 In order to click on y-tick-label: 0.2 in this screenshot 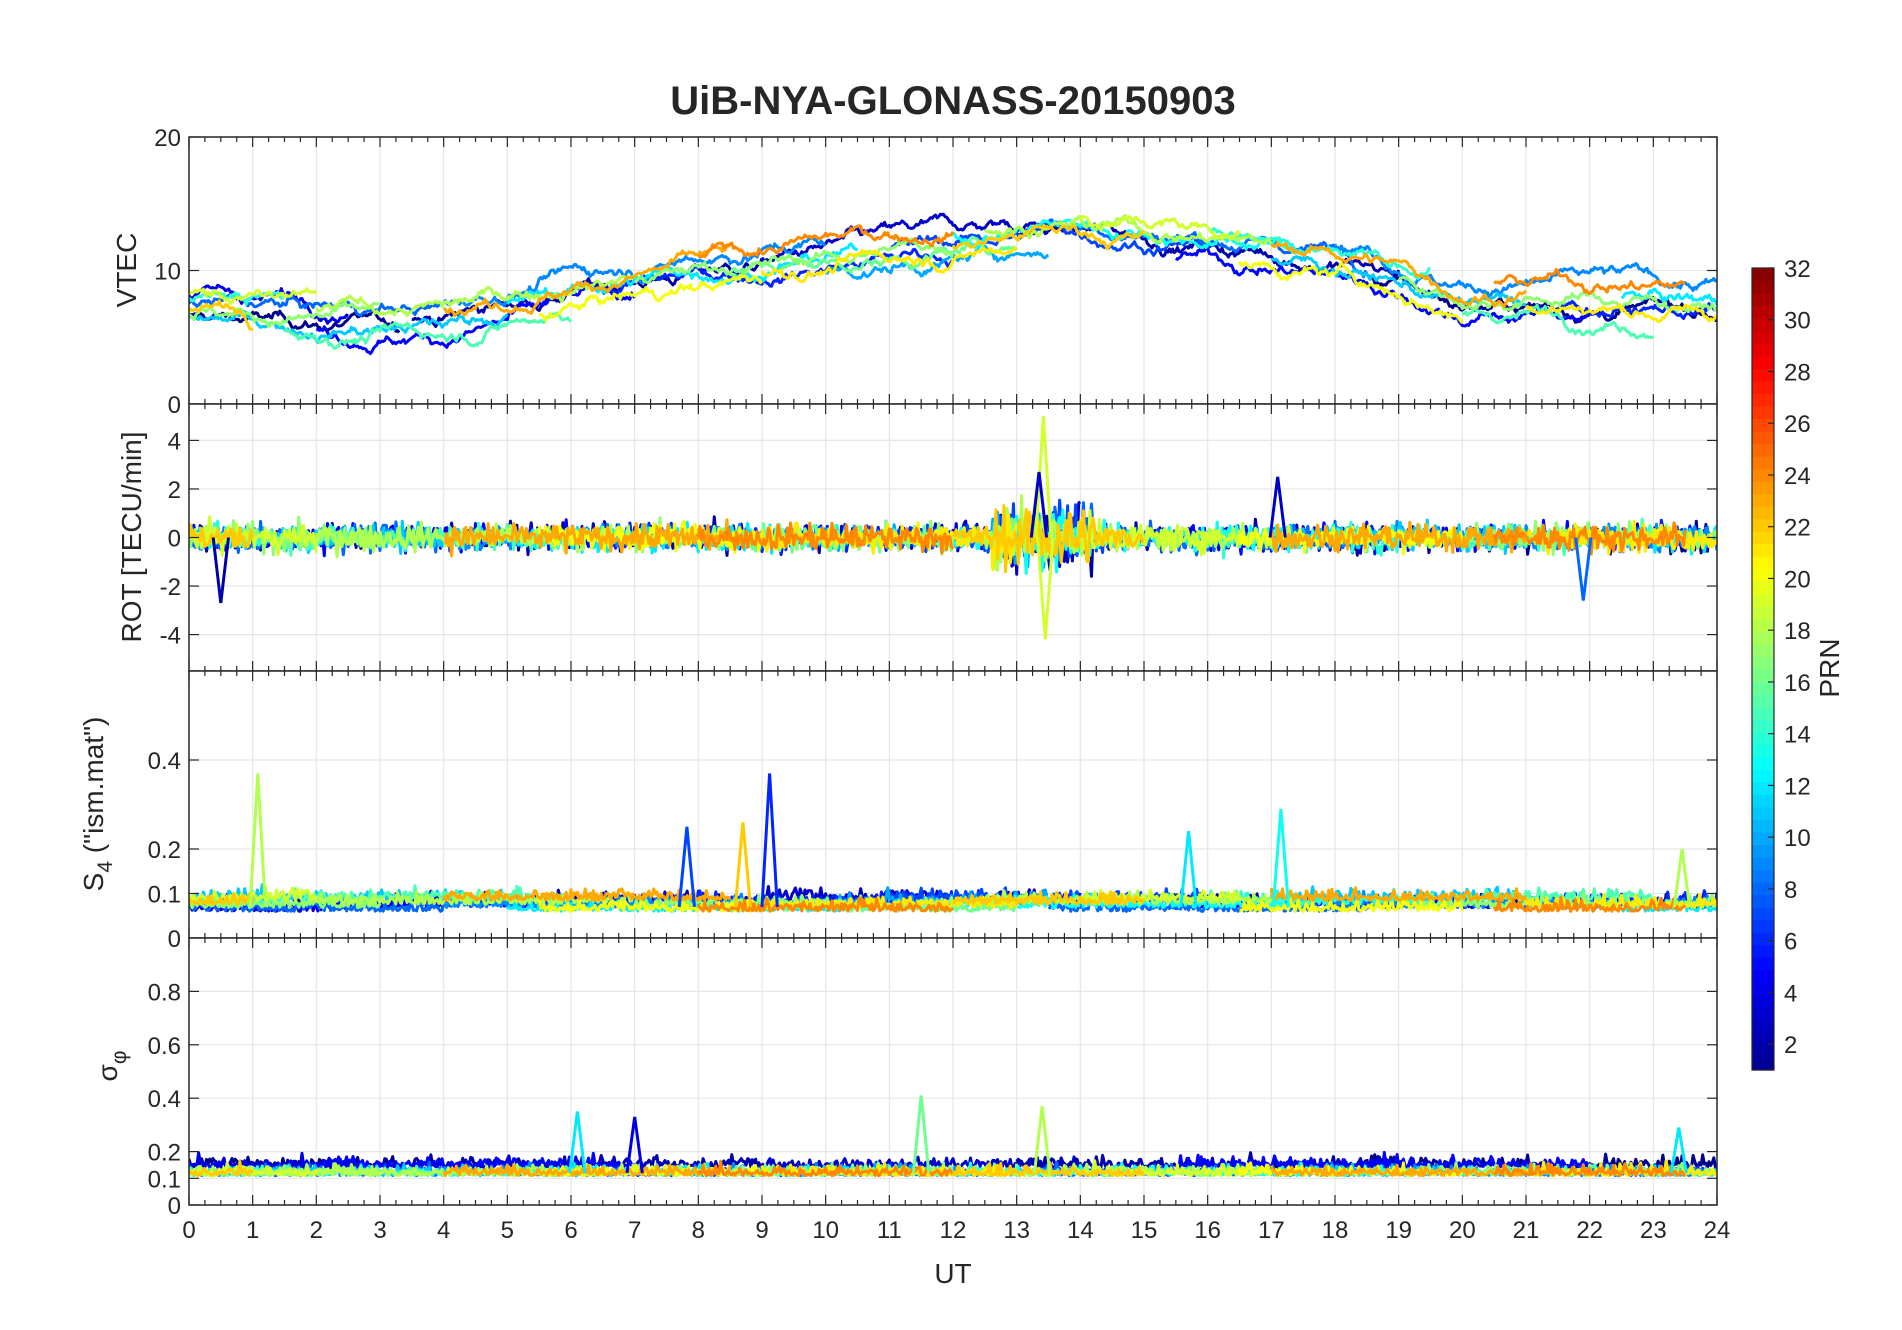, I will do `click(164, 1153)`.